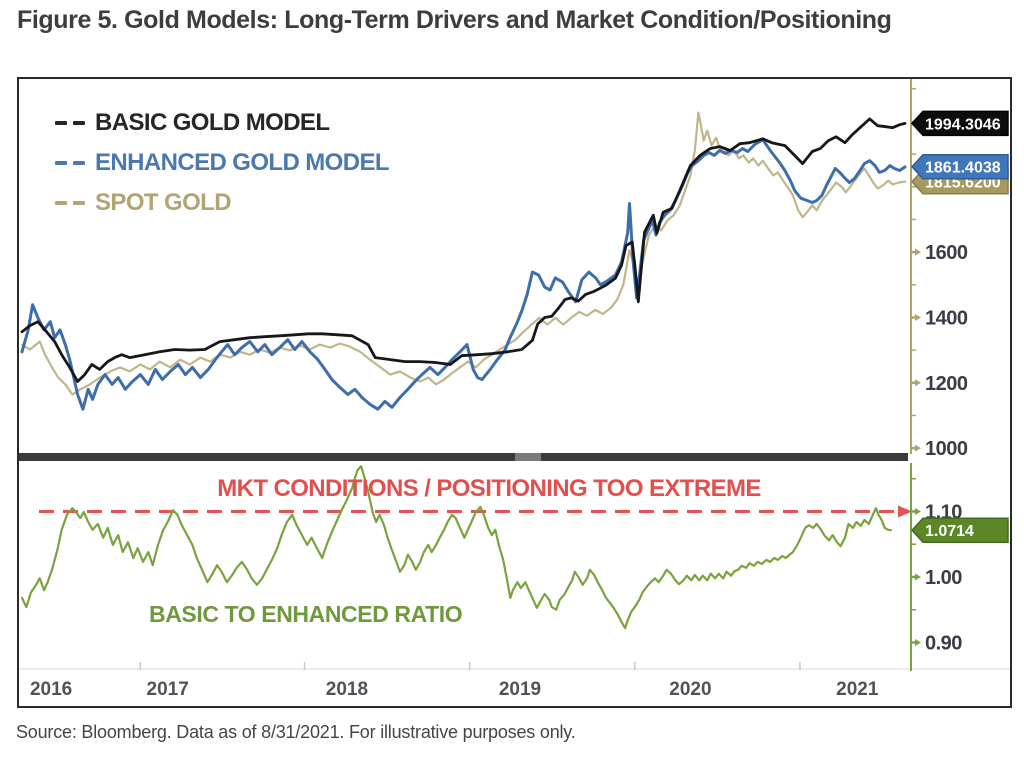 Image resolution: width=1024 pixels, height=759 pixels. I want to click on last-price-flag-basic: 1994.3046, so click(959, 123).